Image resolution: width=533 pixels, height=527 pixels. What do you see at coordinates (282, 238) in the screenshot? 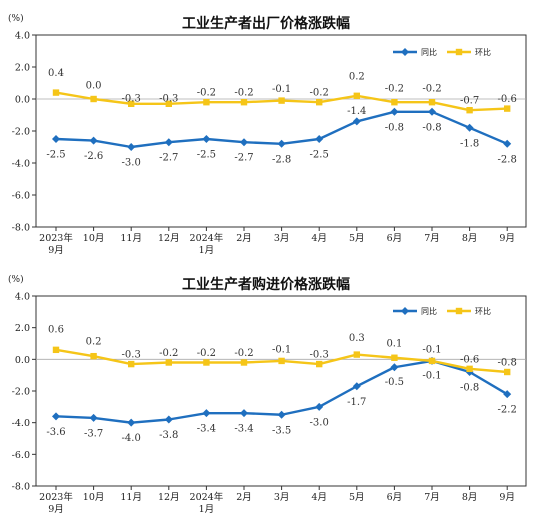
I see `x-tick-label: 3月` at bounding box center [282, 238].